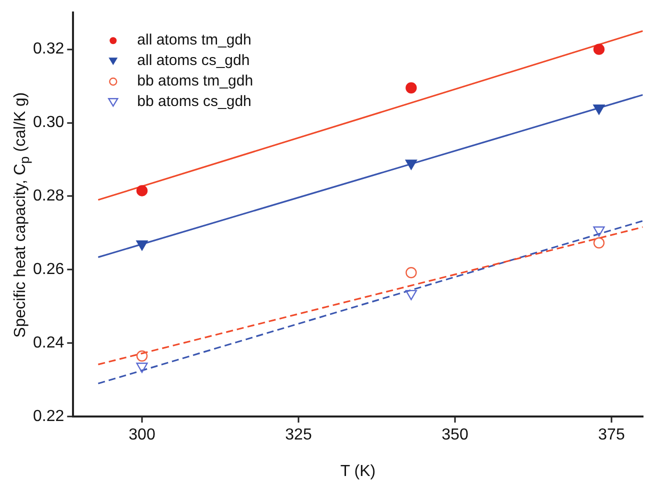  Describe the element at coordinates (358, 471) in the screenshot. I see `x-axis-title: T (K)` at that location.